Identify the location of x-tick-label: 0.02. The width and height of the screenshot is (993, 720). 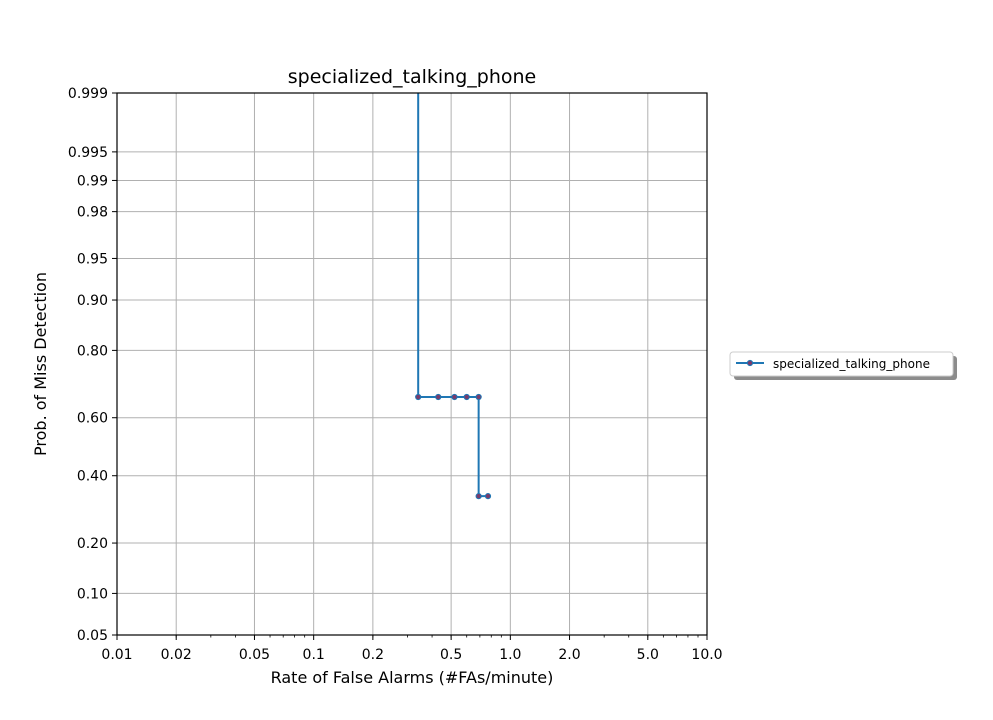
(176, 655).